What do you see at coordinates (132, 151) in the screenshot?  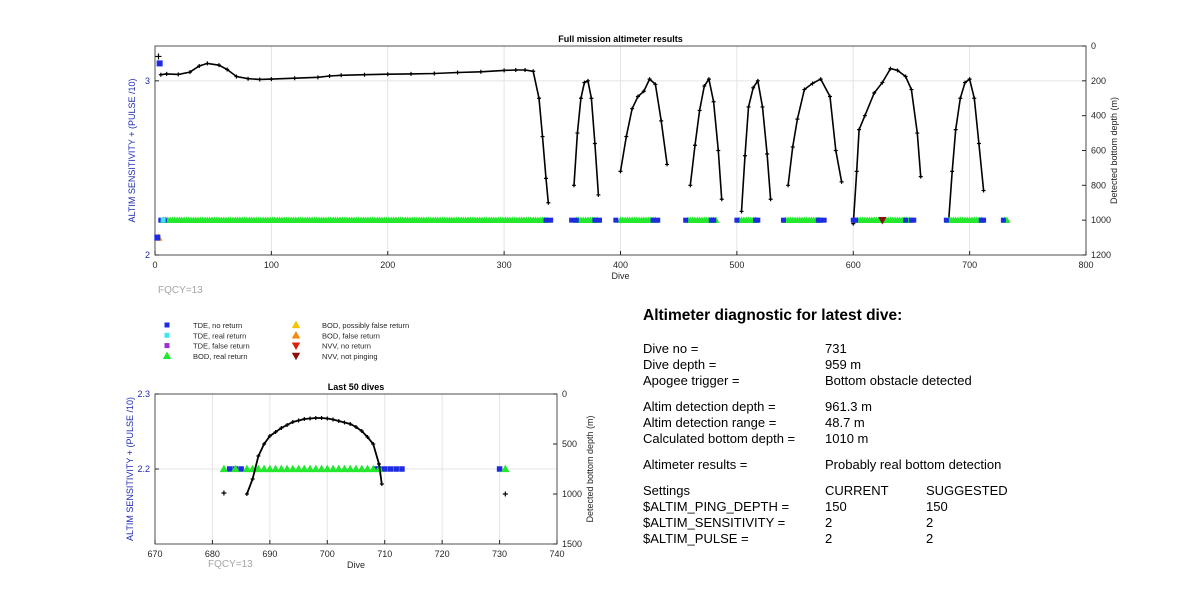 I see `y-left-axis-label: ALTIM SENSITIVITY + (PULSE /10)` at bounding box center [132, 151].